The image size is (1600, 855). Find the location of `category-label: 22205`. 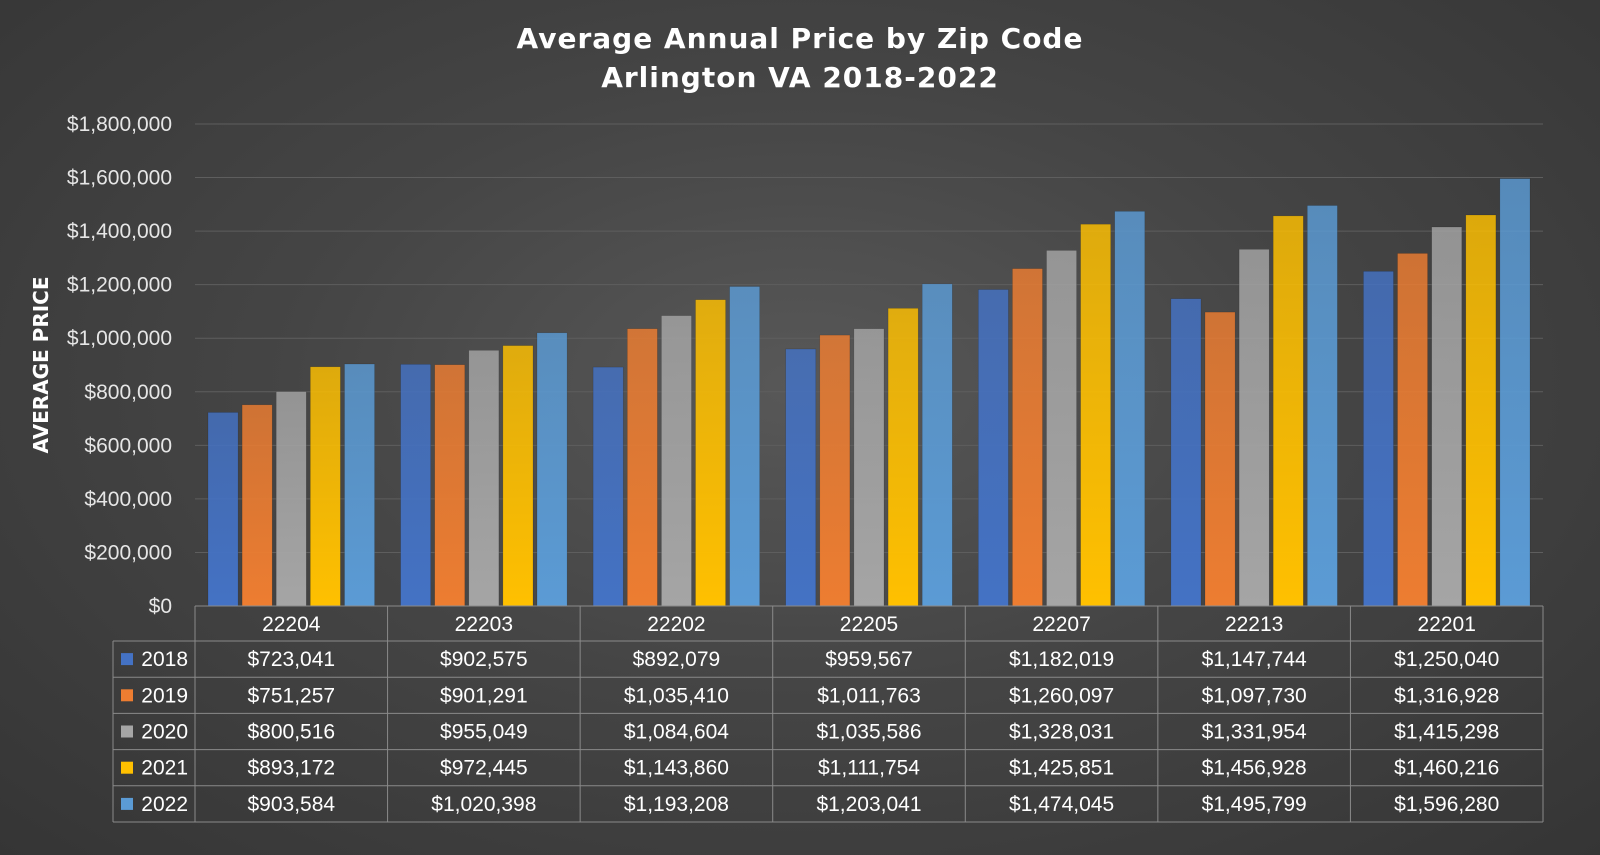

category-label: 22205 is located at coordinates (869, 624).